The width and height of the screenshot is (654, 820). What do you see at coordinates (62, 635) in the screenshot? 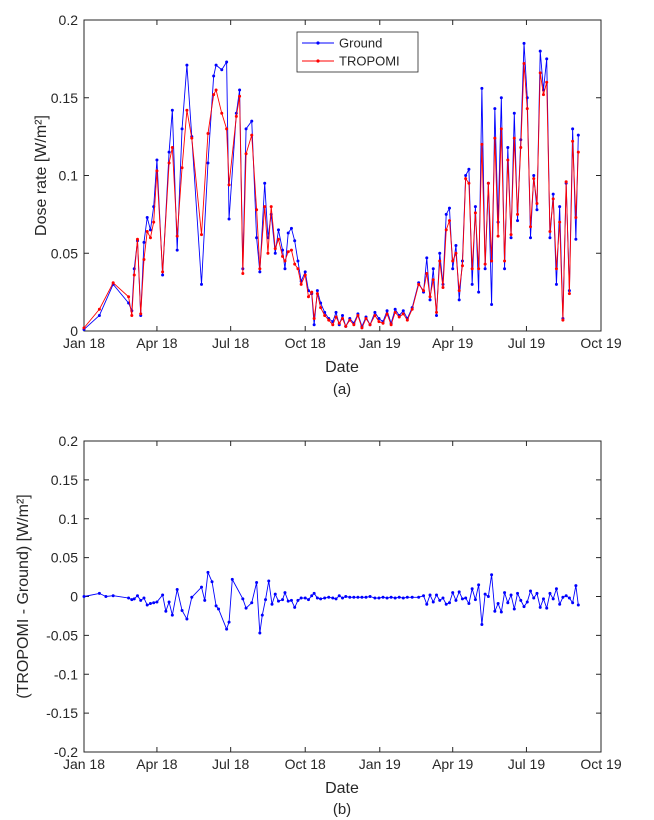
I see `y-tick-label: -0.05` at bounding box center [62, 635].